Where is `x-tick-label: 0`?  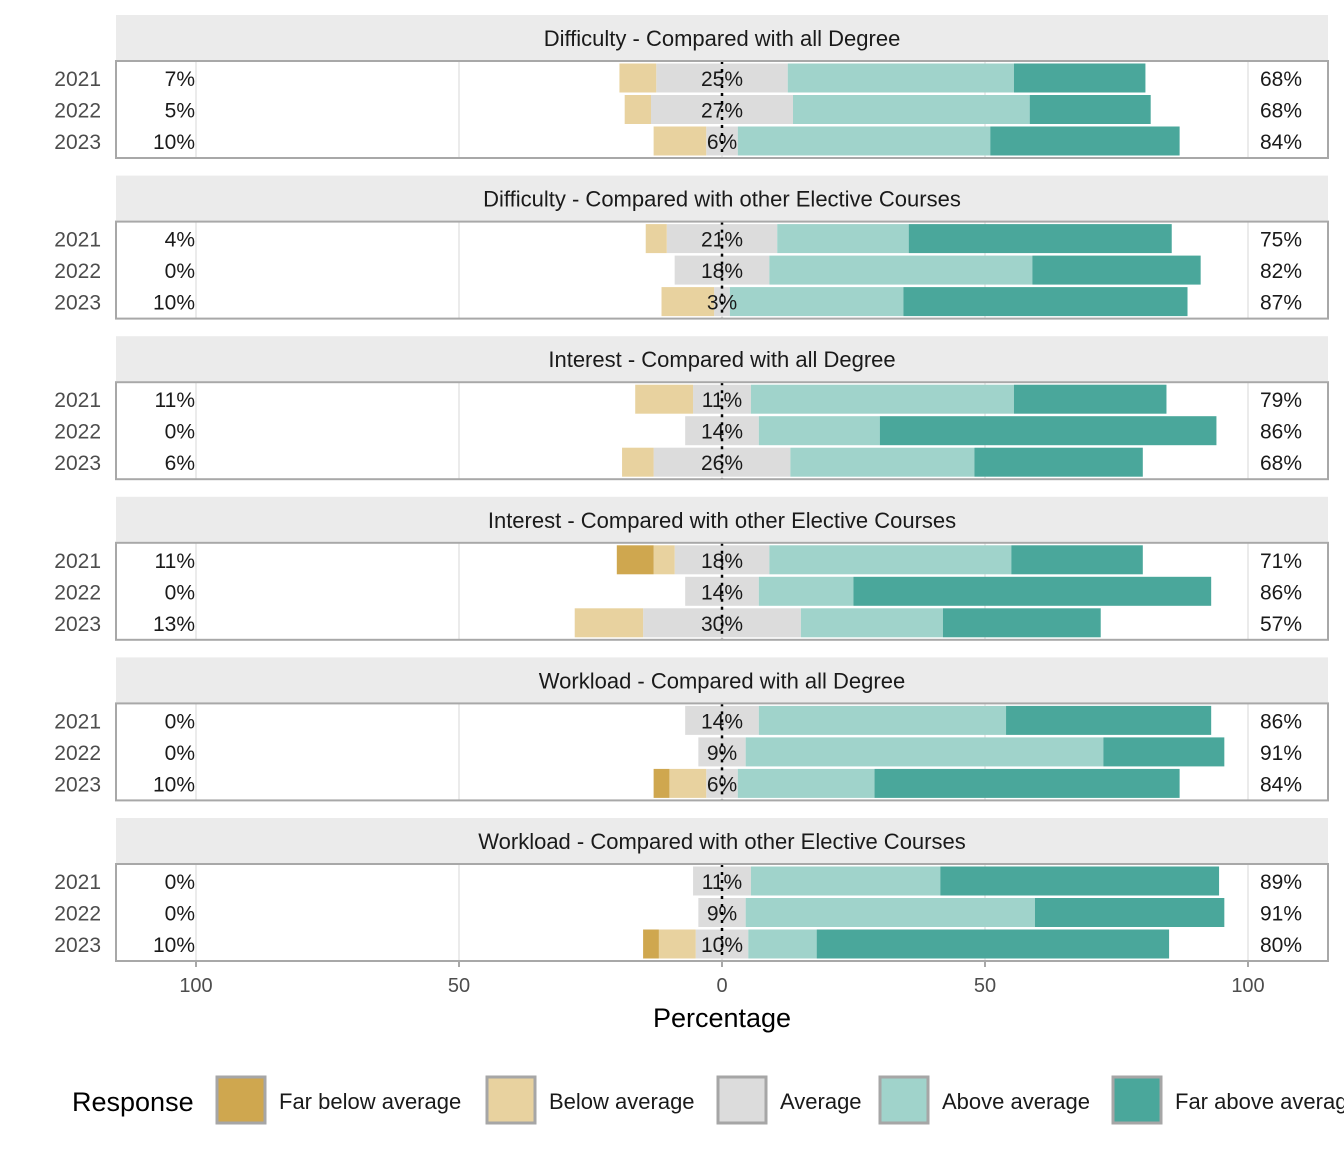 x-tick-label: 0 is located at coordinates (721, 986).